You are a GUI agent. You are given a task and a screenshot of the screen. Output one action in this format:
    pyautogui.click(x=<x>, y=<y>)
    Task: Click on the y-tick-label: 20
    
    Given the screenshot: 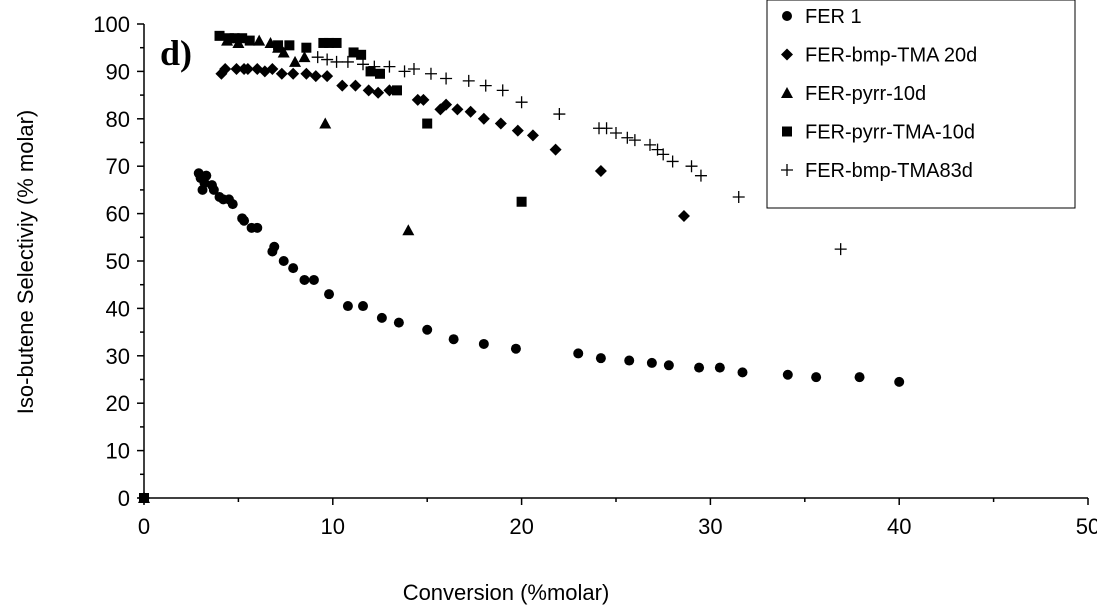 What is the action you would take?
    pyautogui.click(x=118, y=403)
    